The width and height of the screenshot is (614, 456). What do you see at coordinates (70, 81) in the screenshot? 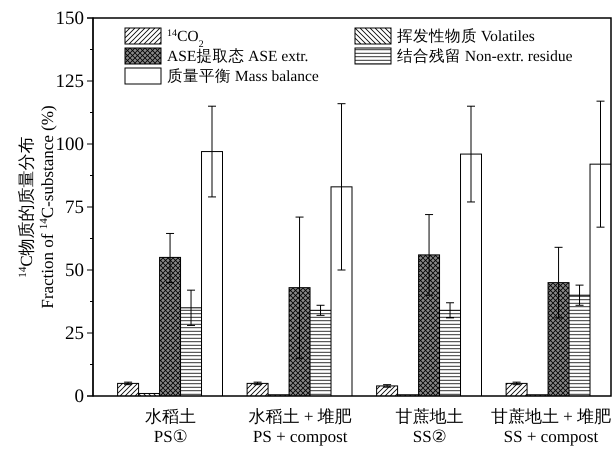
I see `y-tick-label: 125` at bounding box center [70, 81].